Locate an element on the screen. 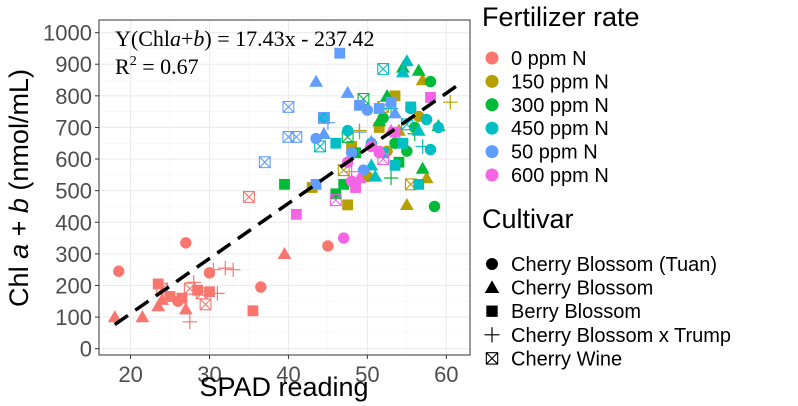  x-tick-label: 40 is located at coordinates (288, 374).